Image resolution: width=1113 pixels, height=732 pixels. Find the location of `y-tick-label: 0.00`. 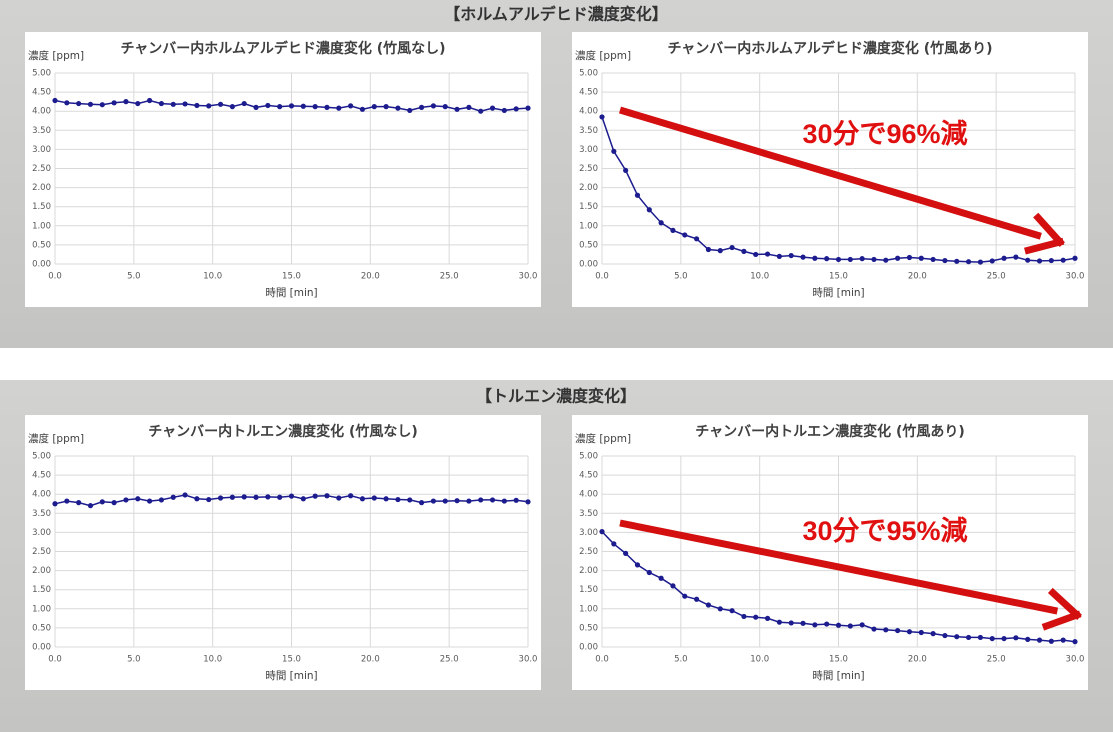

y-tick-label: 0.00 is located at coordinates (41, 265).